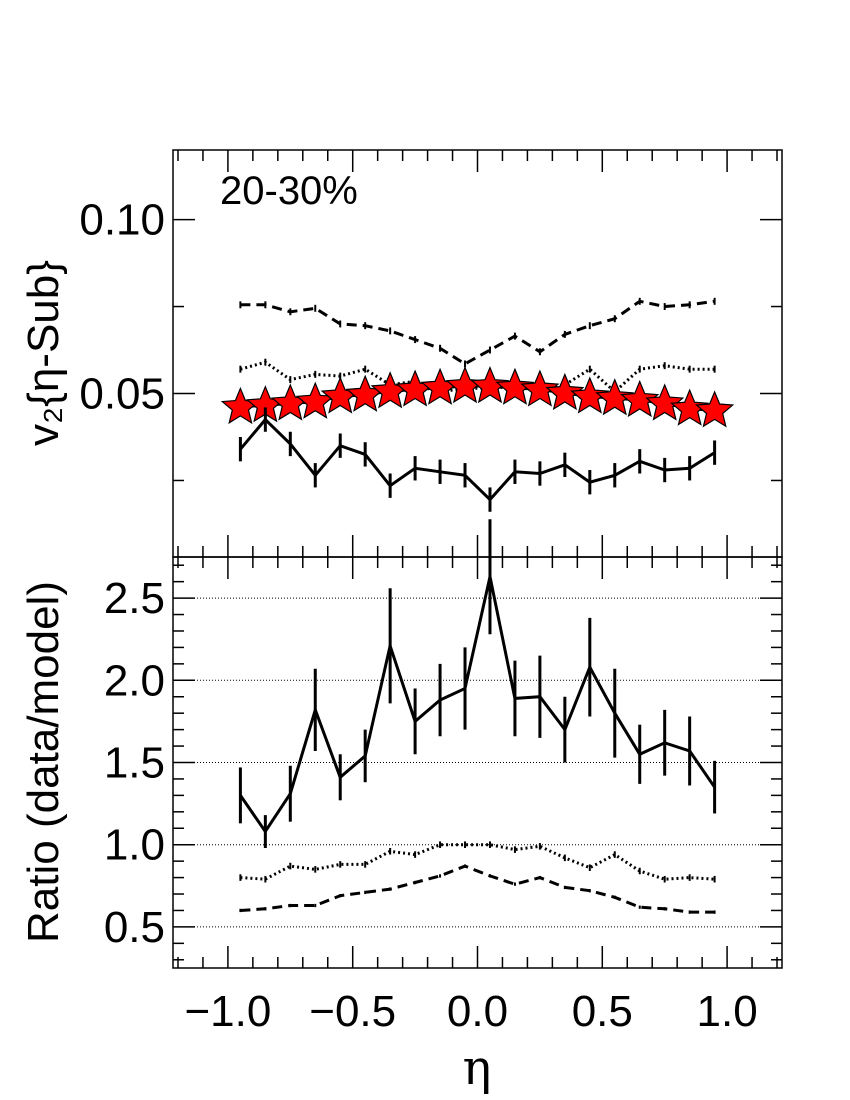 This screenshot has width=850, height=1100. Describe the element at coordinates (134, 763) in the screenshot. I see `y-tick-label: 1.5` at that location.